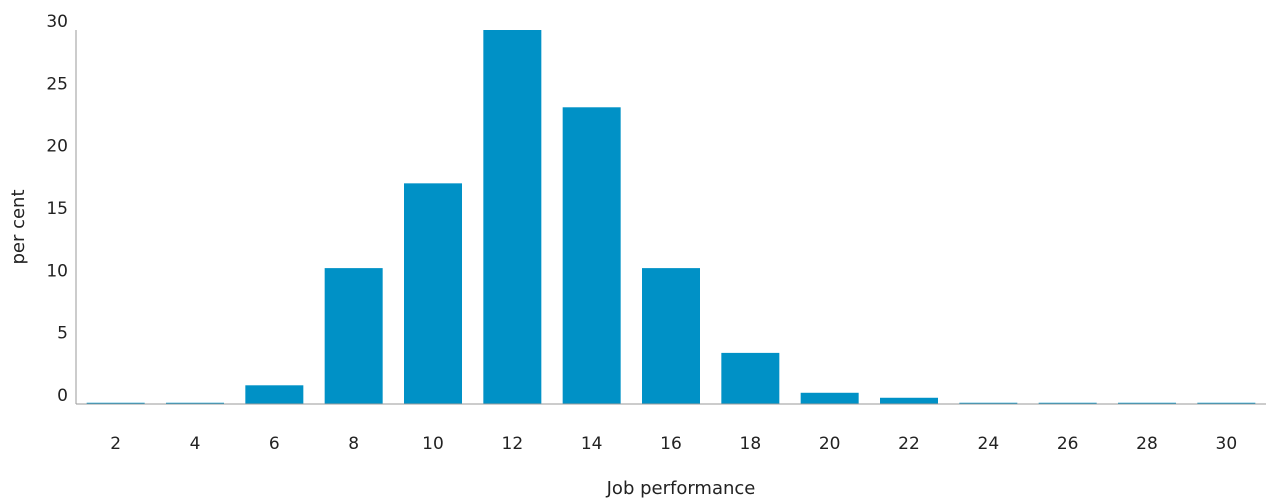 Image resolution: width=1287 pixels, height=503 pixels. Describe the element at coordinates (274, 444) in the screenshot. I see `x-tick-label: 6` at that location.